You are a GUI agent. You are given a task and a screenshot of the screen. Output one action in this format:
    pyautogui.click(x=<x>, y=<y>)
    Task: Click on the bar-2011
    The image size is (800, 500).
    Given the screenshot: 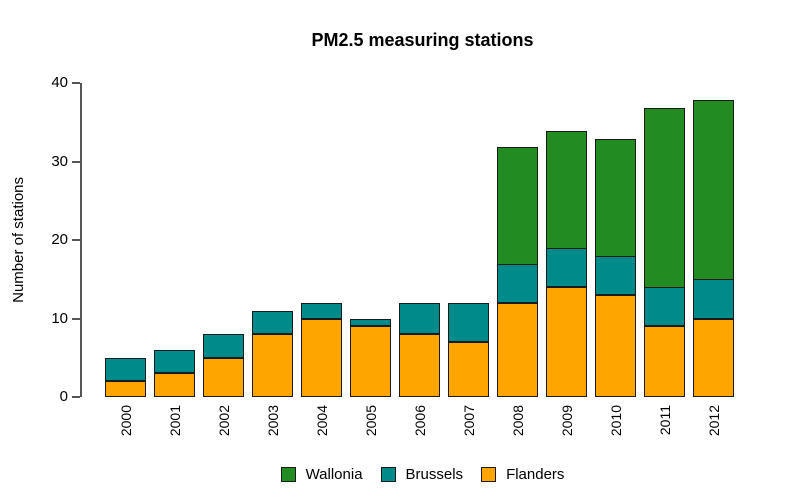 What is the action you would take?
    pyautogui.click(x=664, y=252)
    